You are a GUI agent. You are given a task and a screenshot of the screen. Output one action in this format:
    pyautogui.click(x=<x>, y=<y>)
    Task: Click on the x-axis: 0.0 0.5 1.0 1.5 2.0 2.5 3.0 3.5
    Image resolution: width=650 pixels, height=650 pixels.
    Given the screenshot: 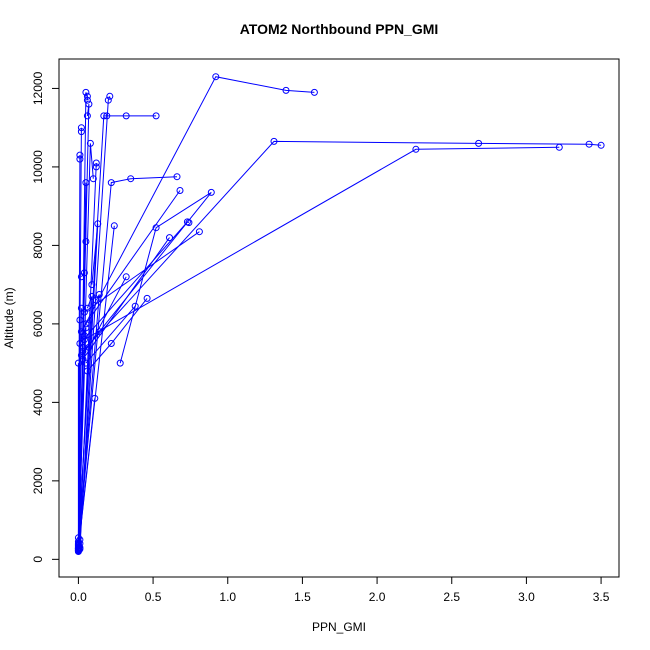 What is the action you would take?
    pyautogui.click(x=340, y=590)
    